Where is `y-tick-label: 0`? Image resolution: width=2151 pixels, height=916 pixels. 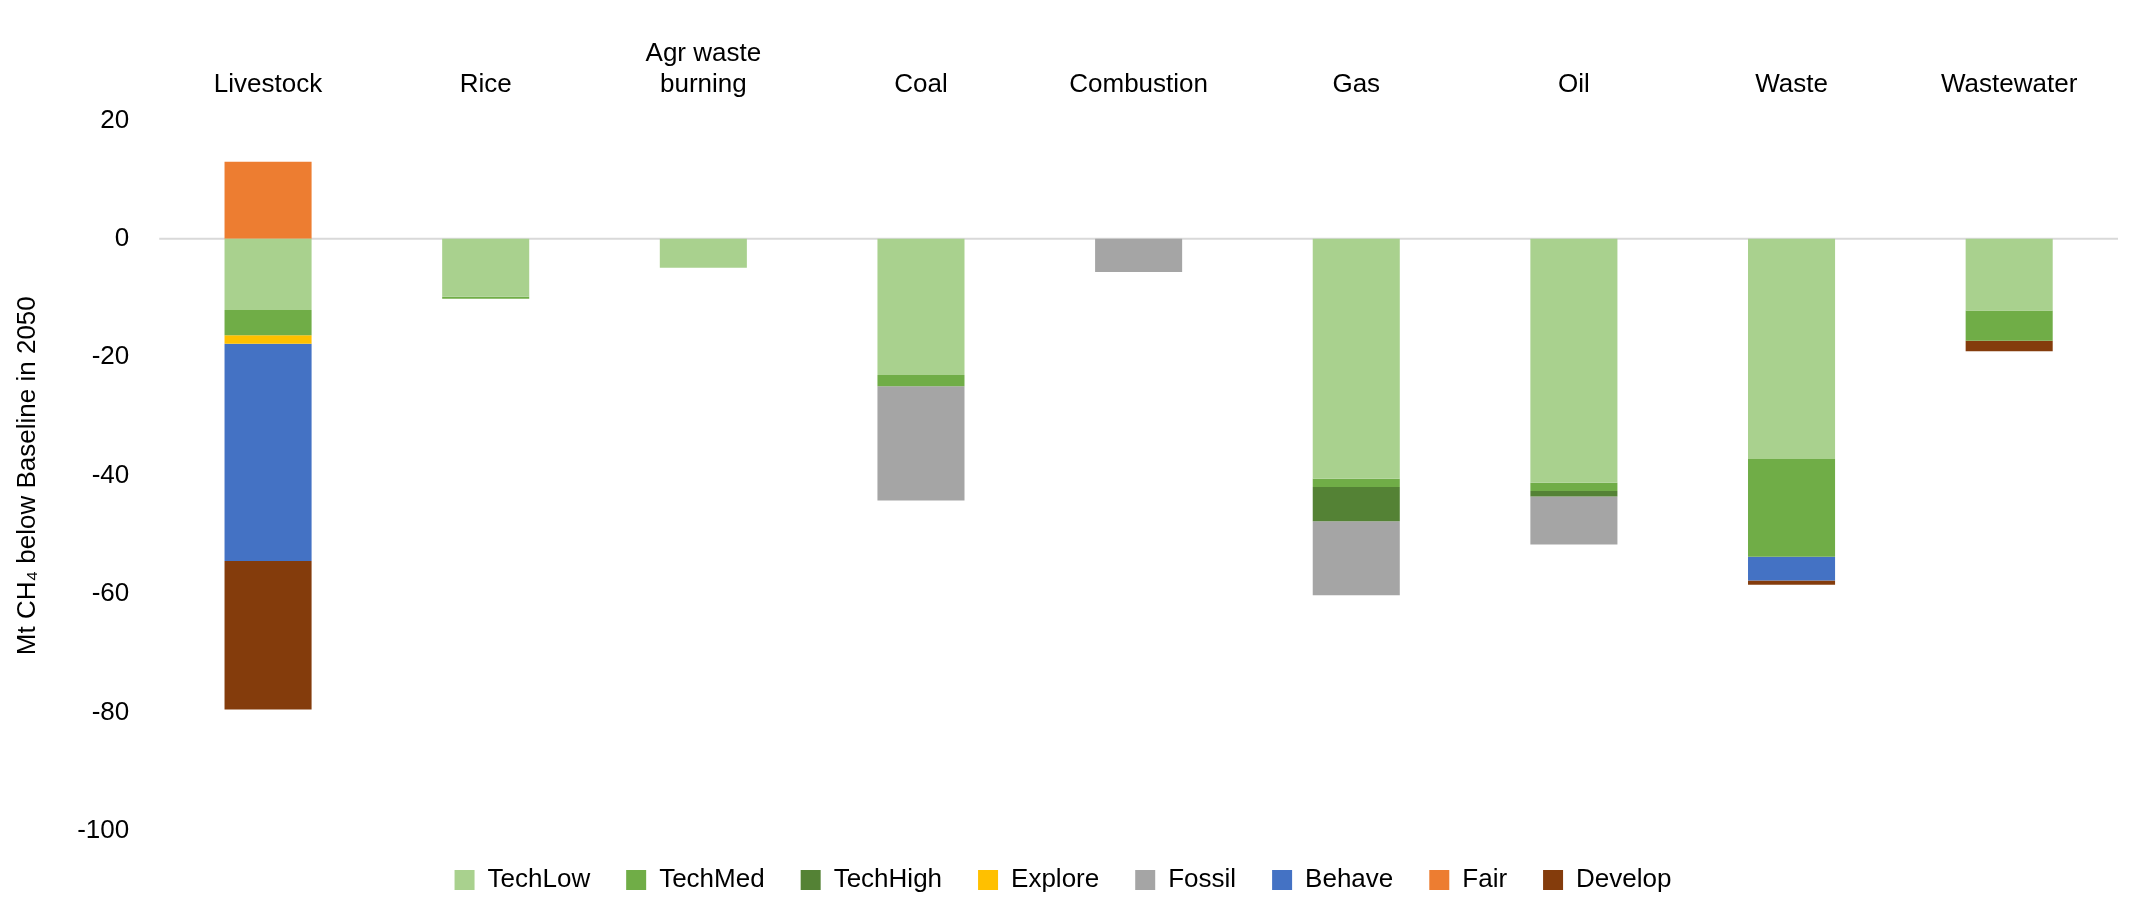 y-tick-label: 0 is located at coordinates (122, 237).